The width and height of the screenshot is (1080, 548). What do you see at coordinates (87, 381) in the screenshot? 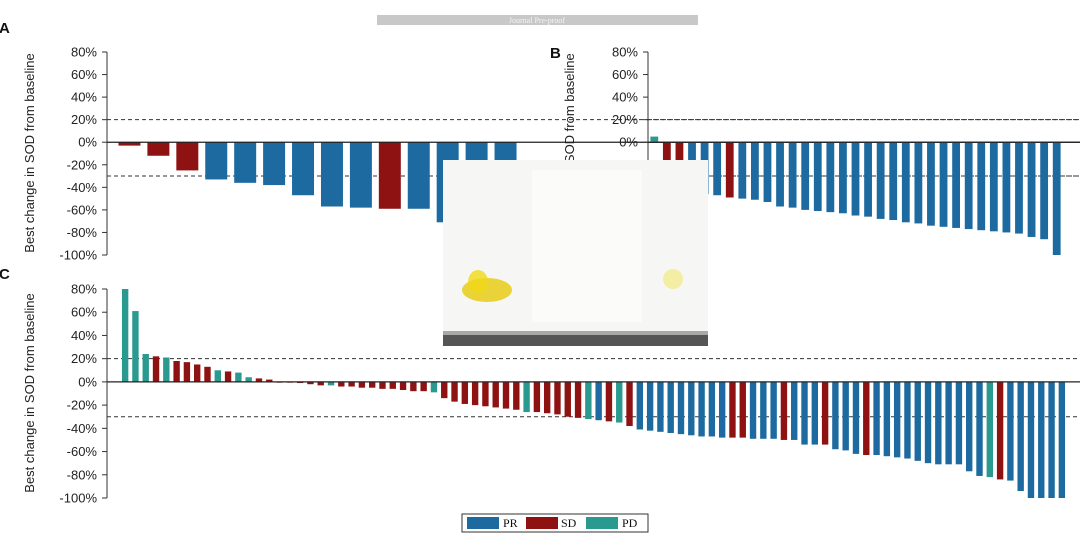
I see `panel-c-y-tick-label: 0%` at bounding box center [87, 381].